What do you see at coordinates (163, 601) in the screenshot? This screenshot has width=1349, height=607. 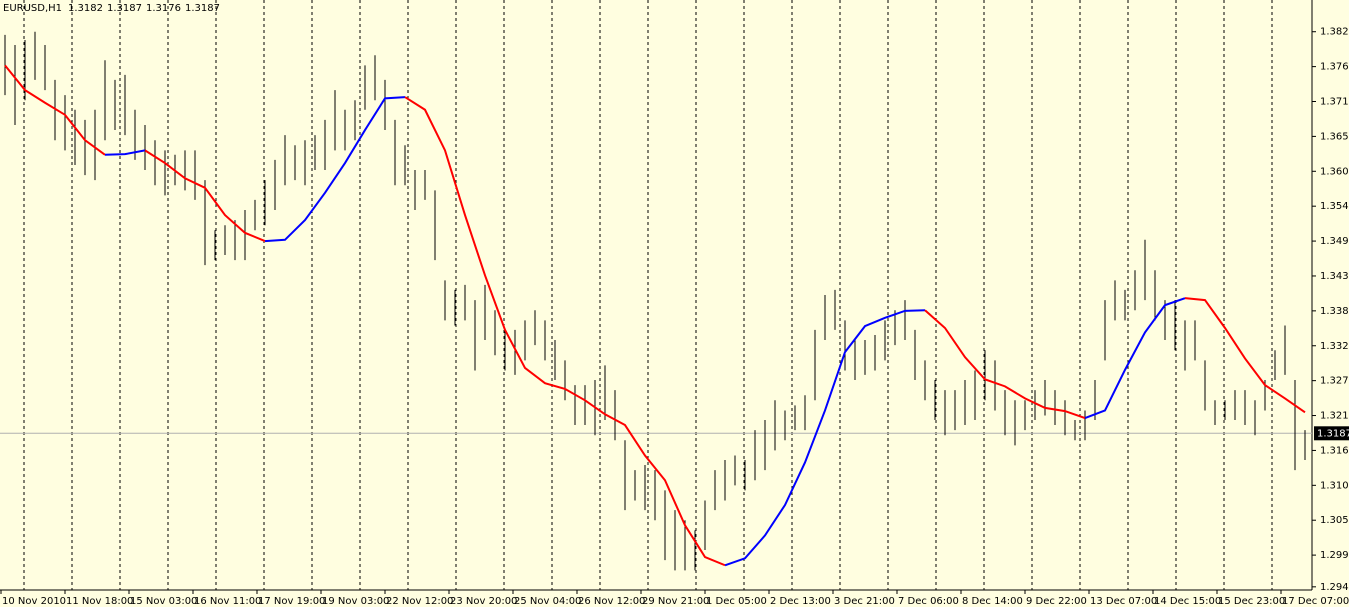 I see `x-tick-label: 15 Nov 03:00` at bounding box center [163, 601].